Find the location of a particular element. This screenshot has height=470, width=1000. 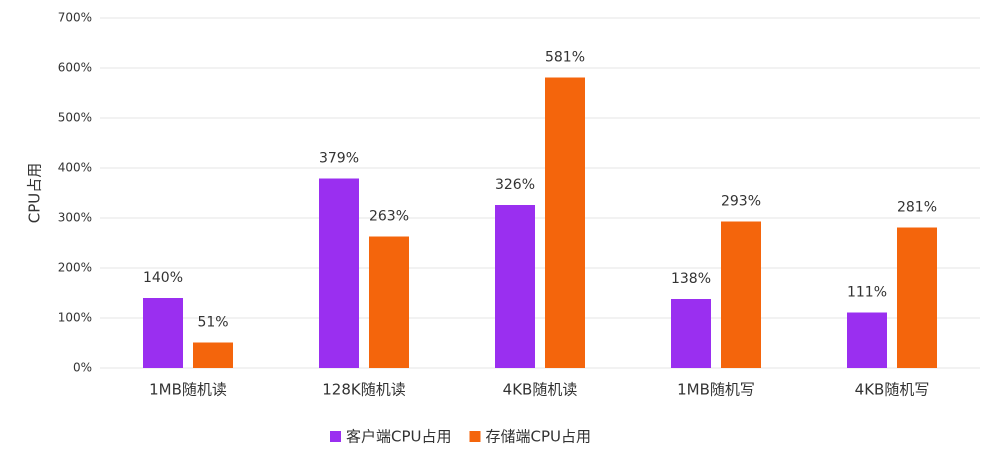

value-label: 326% is located at coordinates (515, 185).